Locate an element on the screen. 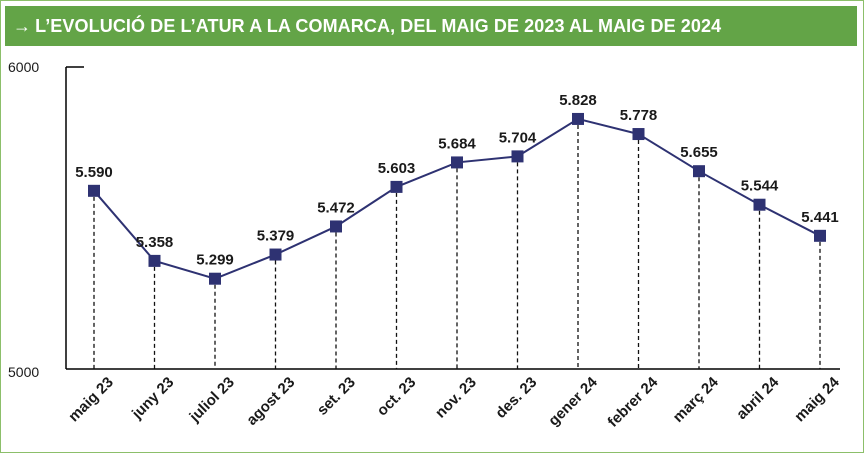 Image resolution: width=864 pixels, height=453 pixels. data-label: 5.603 is located at coordinates (397, 168).